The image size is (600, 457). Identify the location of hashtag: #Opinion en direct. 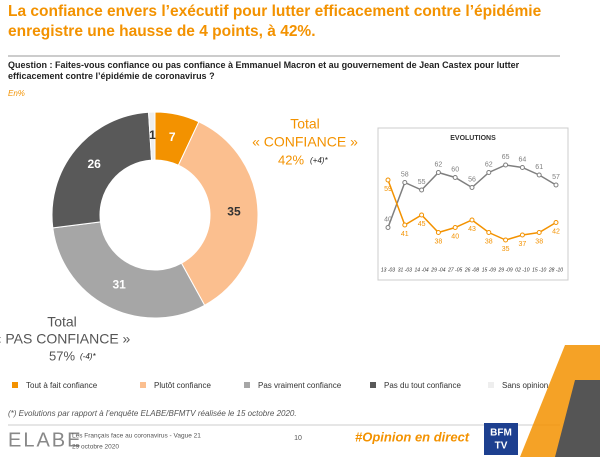
(412, 436).